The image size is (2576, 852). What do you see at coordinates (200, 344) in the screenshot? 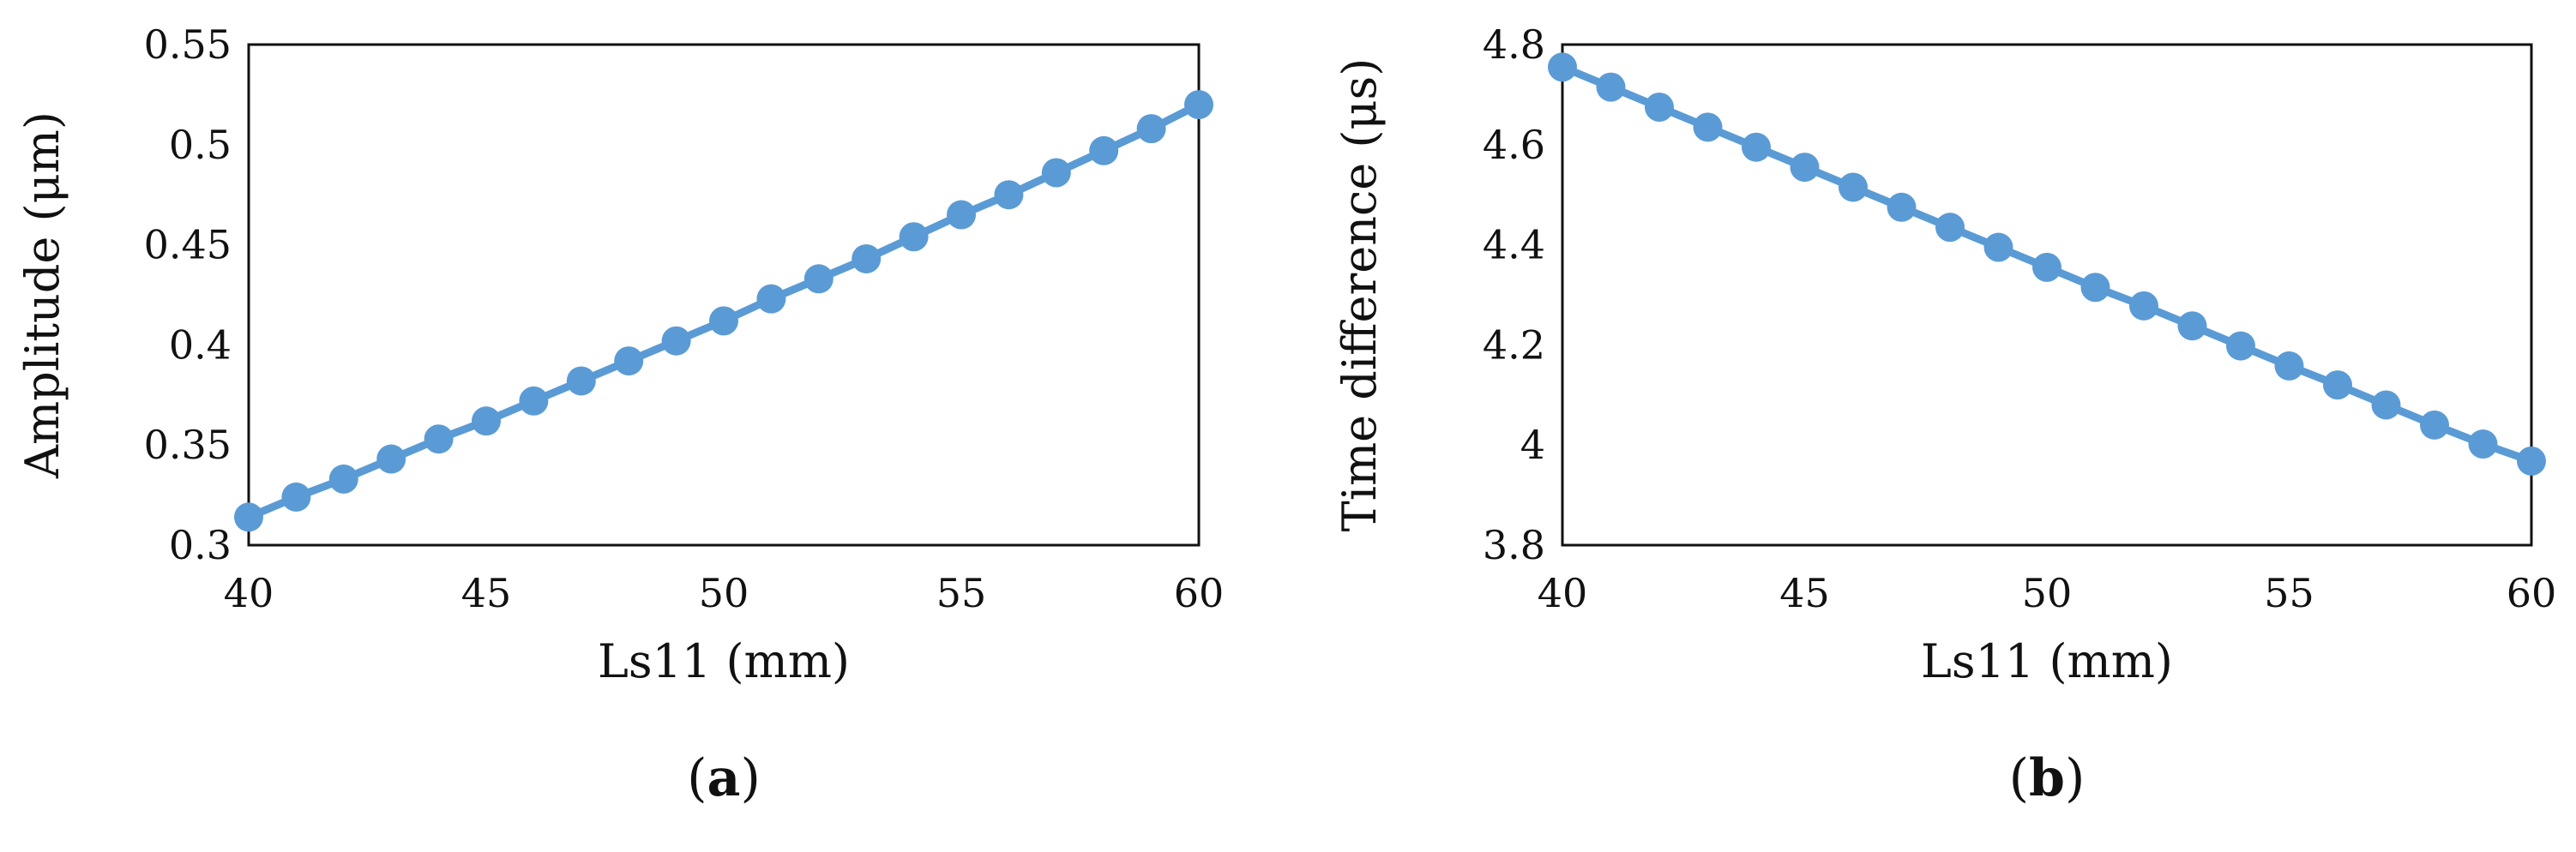
I see `y-tick-label: 0.4` at bounding box center [200, 344].